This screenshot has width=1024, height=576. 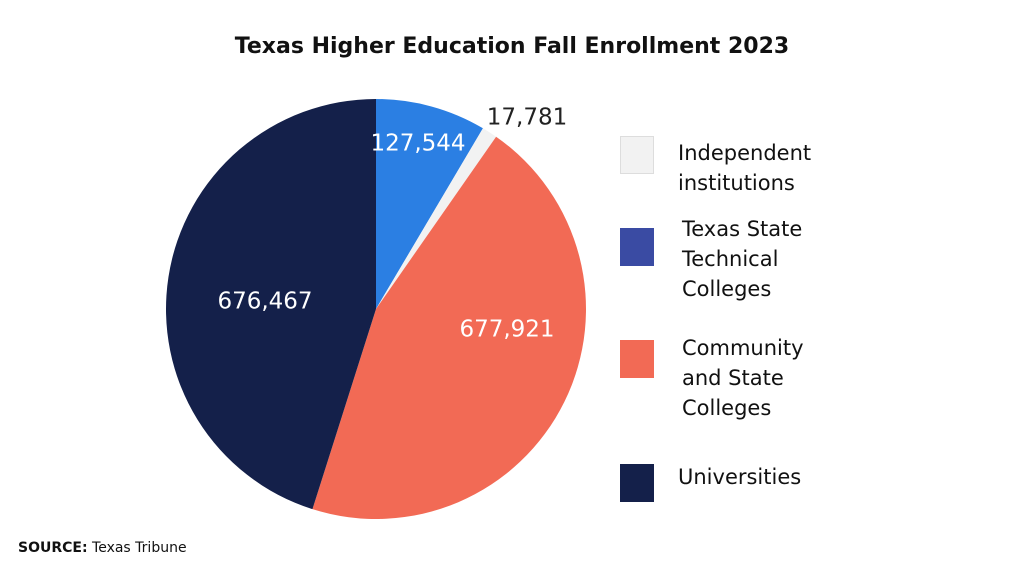 What do you see at coordinates (436, 218) in the screenshot?
I see `pie-slice-independent-institutions` at bounding box center [436, 218].